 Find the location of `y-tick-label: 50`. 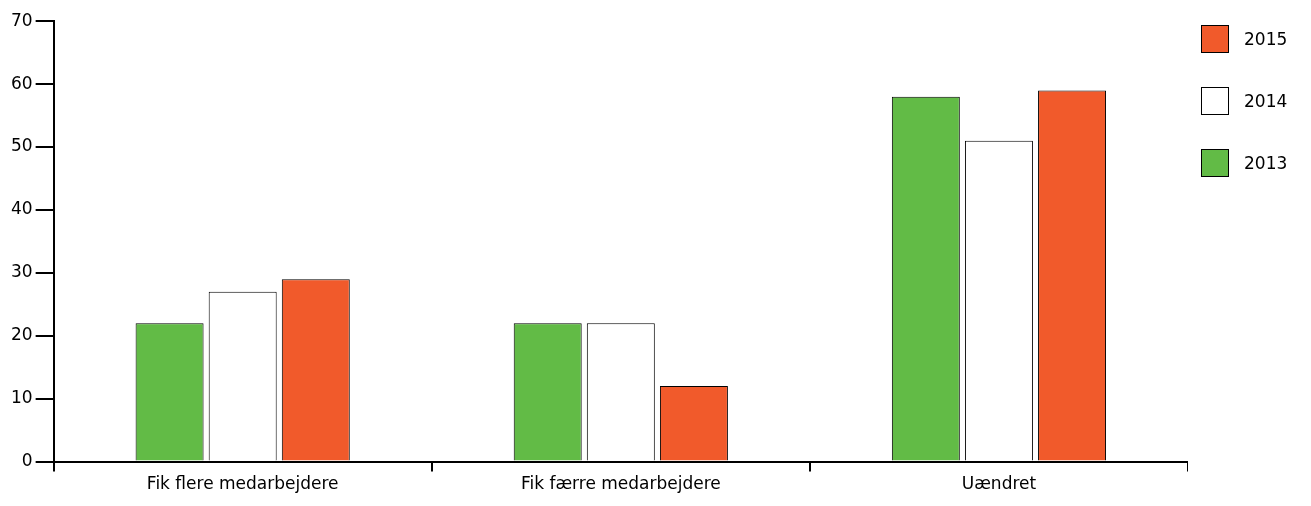

y-tick-label: 50 is located at coordinates (21, 145).